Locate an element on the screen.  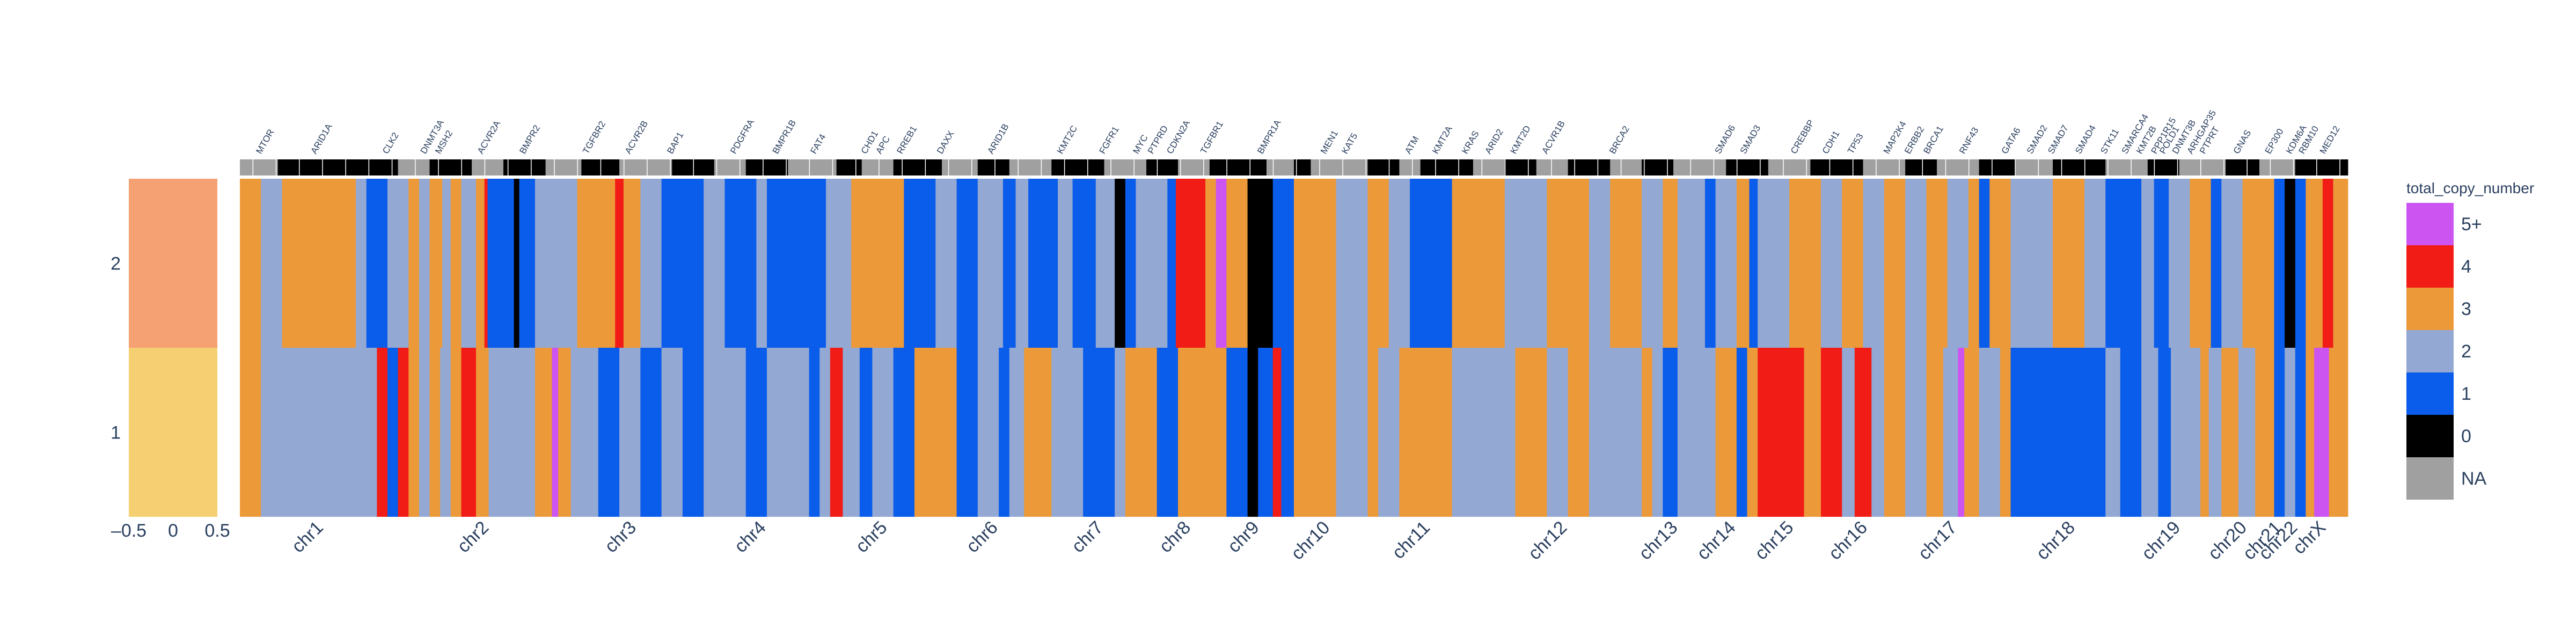
gene-label: GATA6 is located at coordinates (2011, 141).